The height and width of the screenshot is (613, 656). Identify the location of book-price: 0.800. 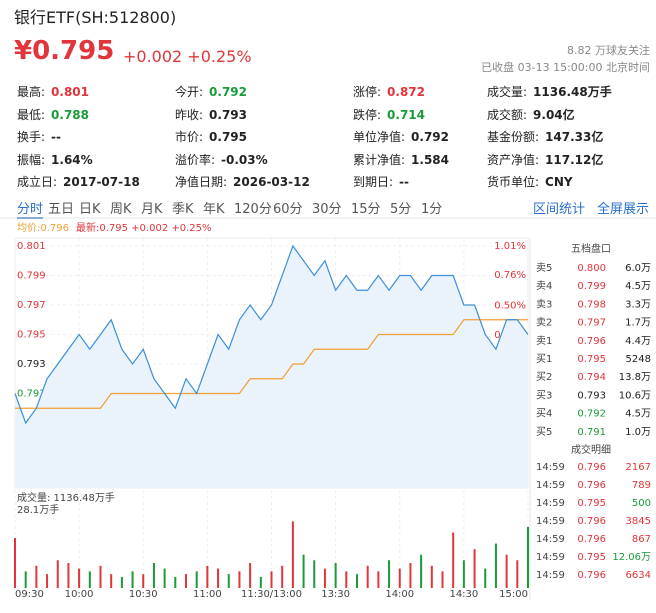
(591, 268).